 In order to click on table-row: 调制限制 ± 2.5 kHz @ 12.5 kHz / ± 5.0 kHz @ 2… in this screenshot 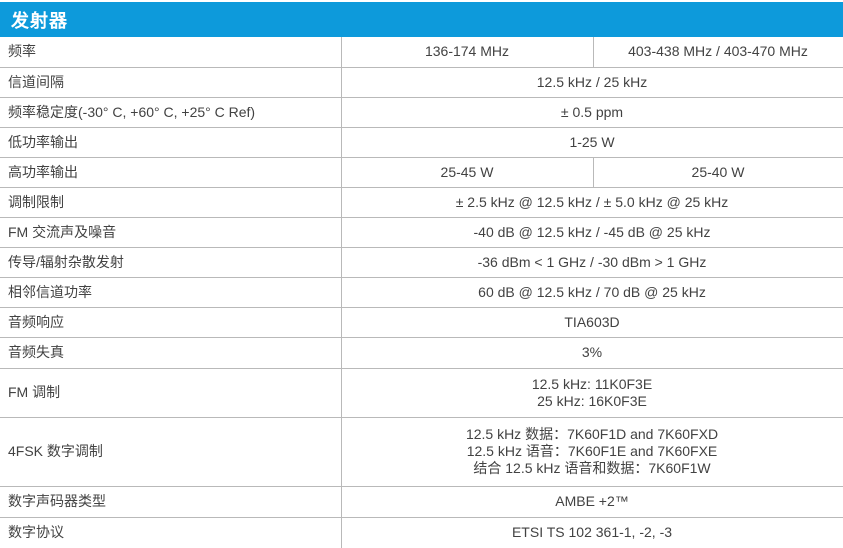, I will do `click(421, 202)`.